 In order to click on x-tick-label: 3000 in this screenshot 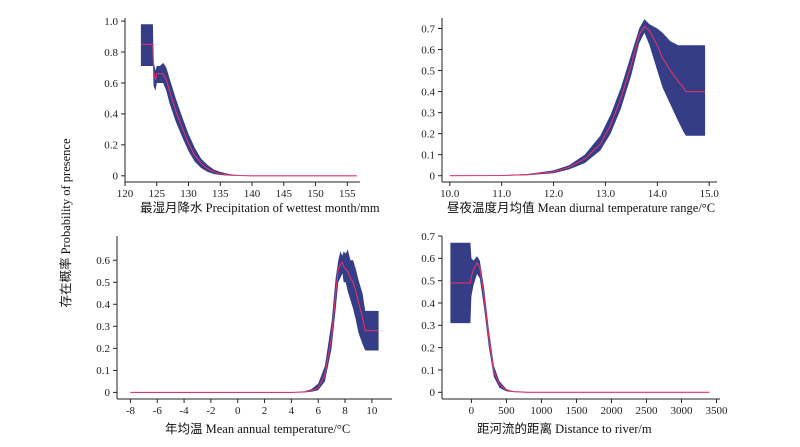, I will do `click(681, 411)`.